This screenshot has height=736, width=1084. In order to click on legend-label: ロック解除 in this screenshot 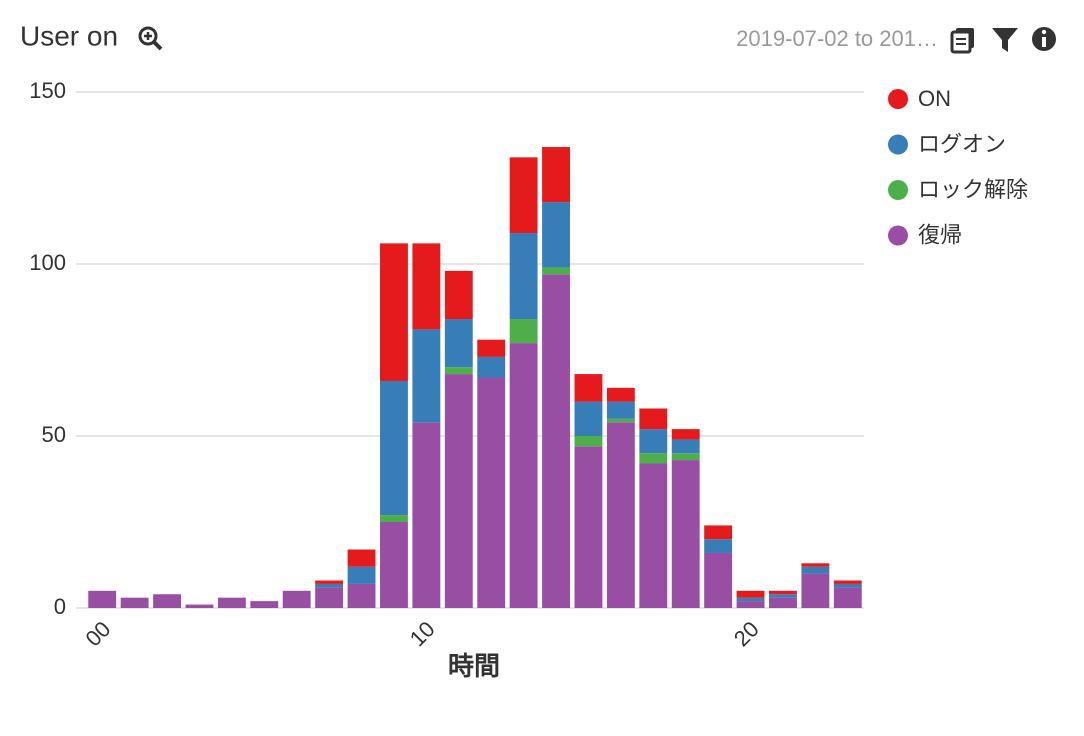, I will do `click(973, 189)`.